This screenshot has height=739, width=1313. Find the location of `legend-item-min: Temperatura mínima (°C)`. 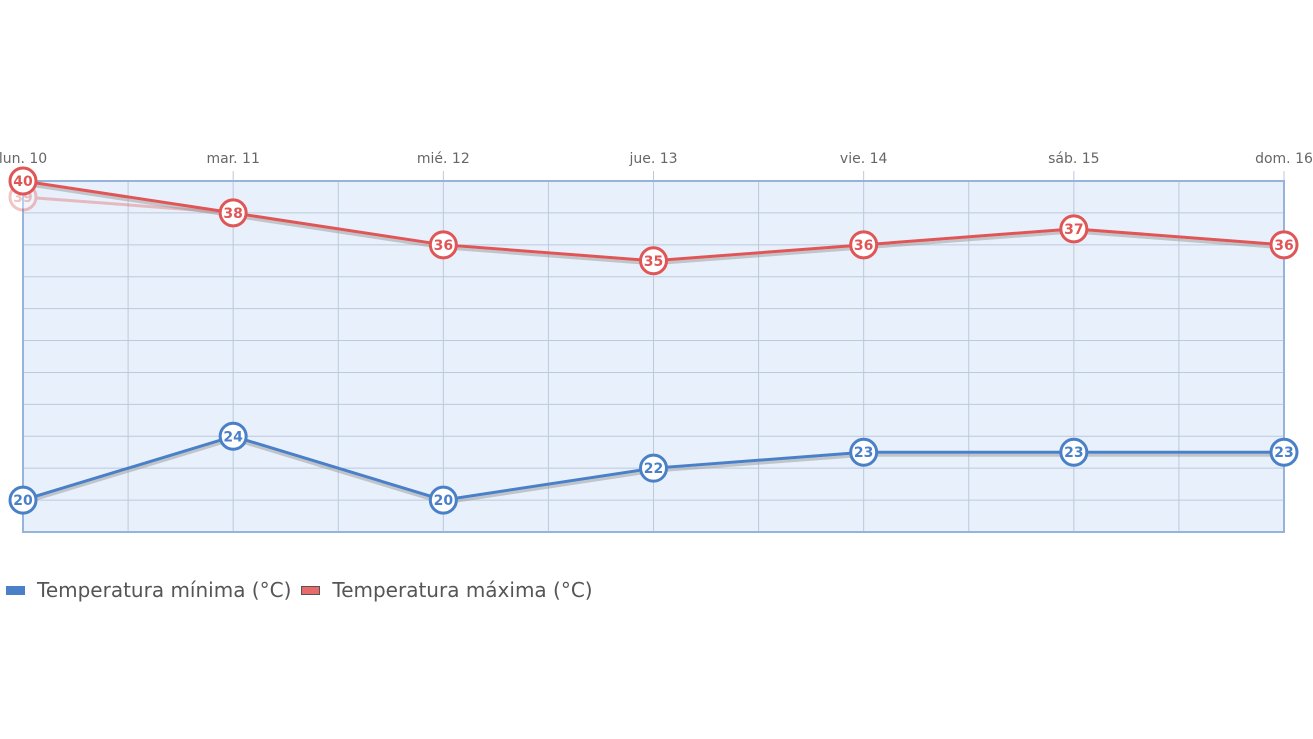

legend-item-min: Temperatura mínima (°C) is located at coordinates (148, 590).